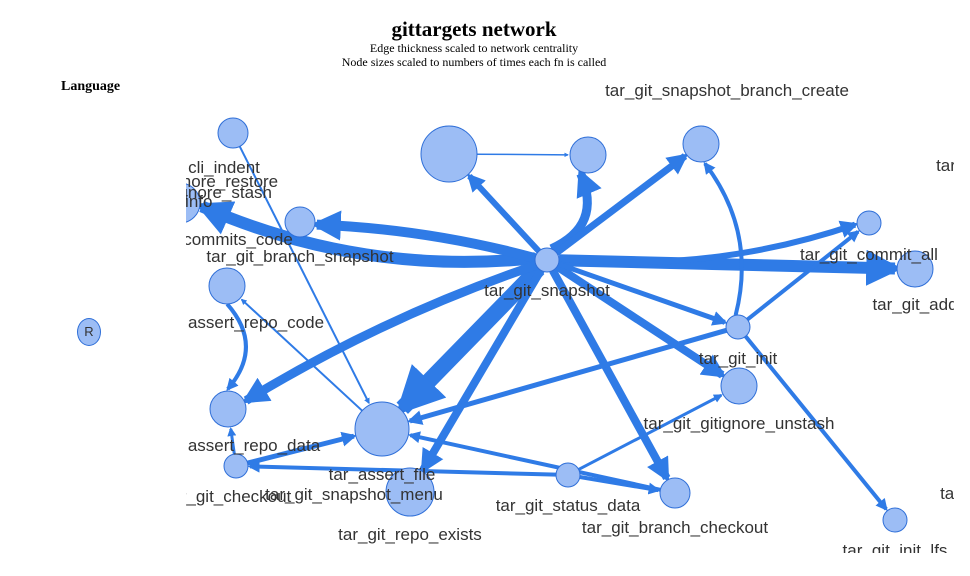  I want to click on edge-tar_git_snapshot-to-tar_git_gitignore_stash, so click(575, 210).